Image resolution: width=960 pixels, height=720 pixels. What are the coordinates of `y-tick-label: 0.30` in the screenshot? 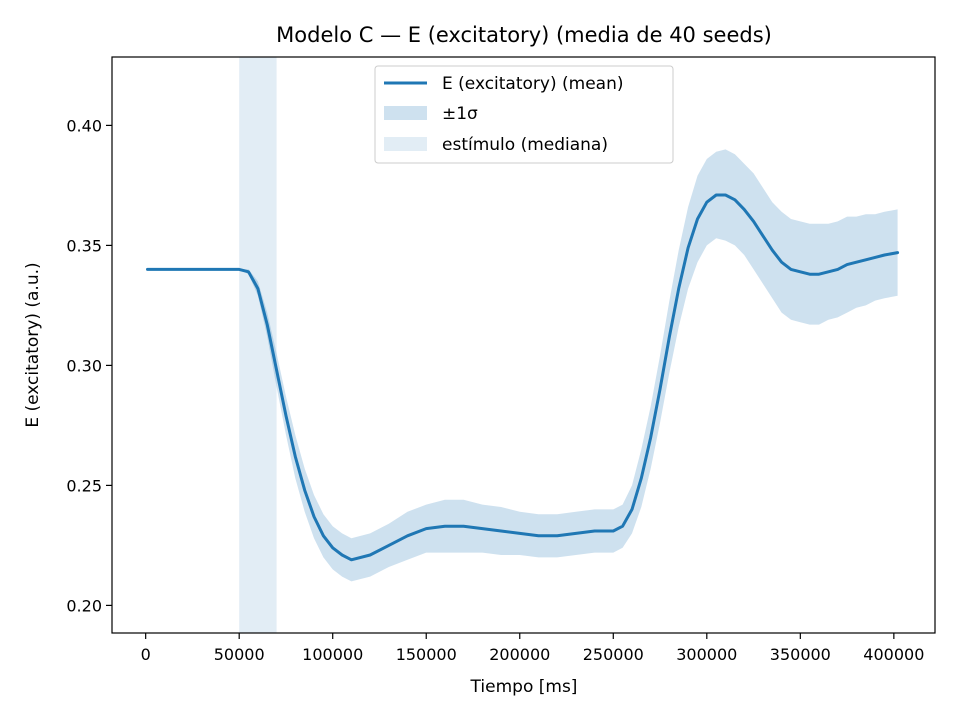 It's located at (84, 365).